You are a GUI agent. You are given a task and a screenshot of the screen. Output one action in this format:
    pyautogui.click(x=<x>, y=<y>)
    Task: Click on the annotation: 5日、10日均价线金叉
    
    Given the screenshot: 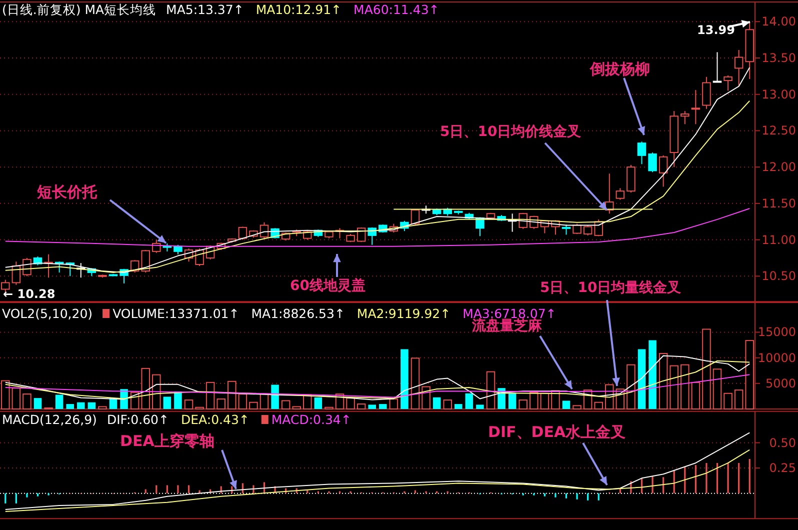 What is the action you would take?
    pyautogui.click(x=511, y=132)
    